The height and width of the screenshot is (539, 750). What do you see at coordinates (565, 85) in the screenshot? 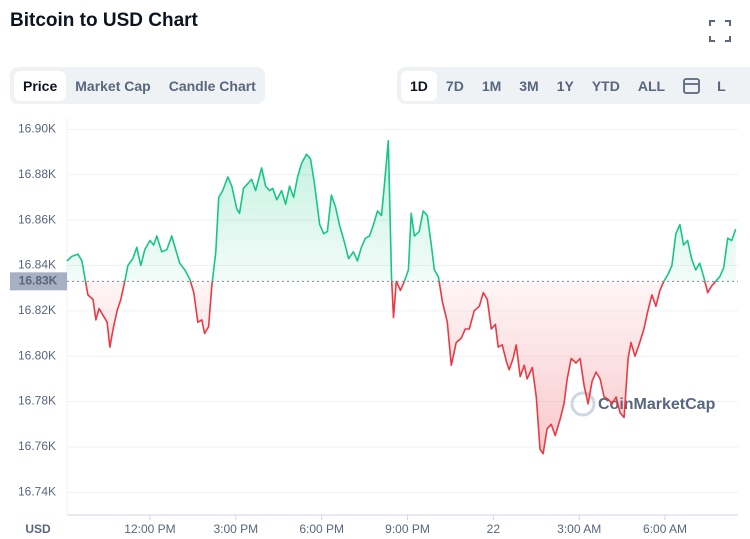
I see `range-button: 1Y` at bounding box center [565, 85].